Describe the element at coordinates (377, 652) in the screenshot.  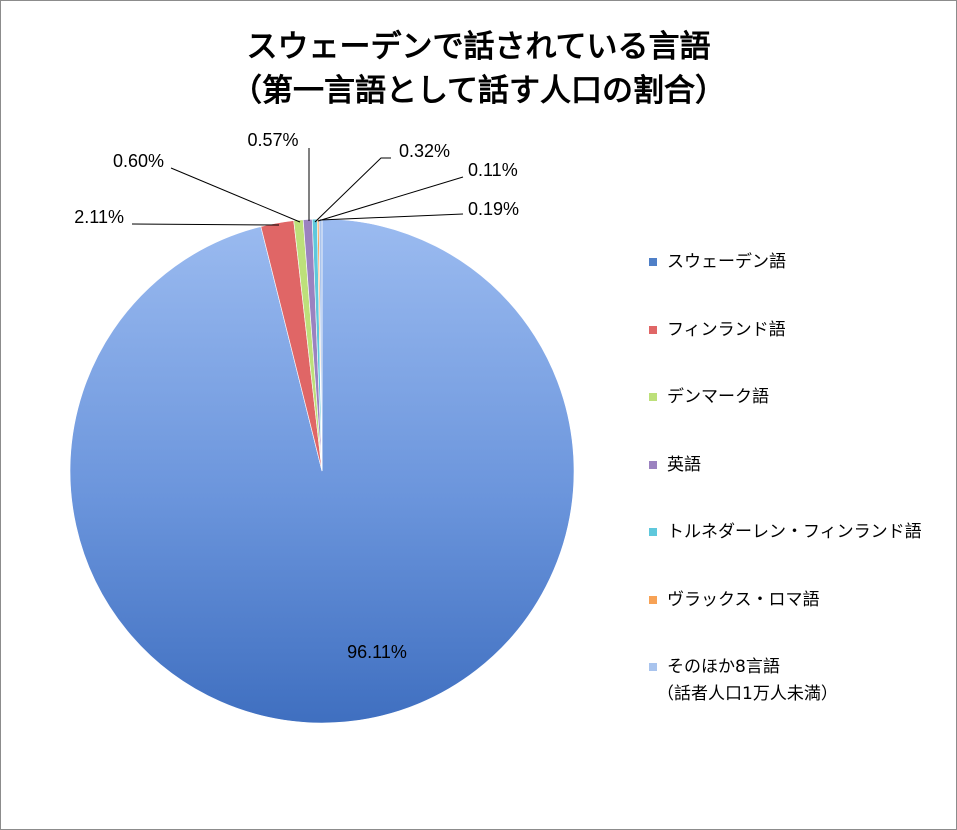
I see `data-label-0: 96.11%` at that location.